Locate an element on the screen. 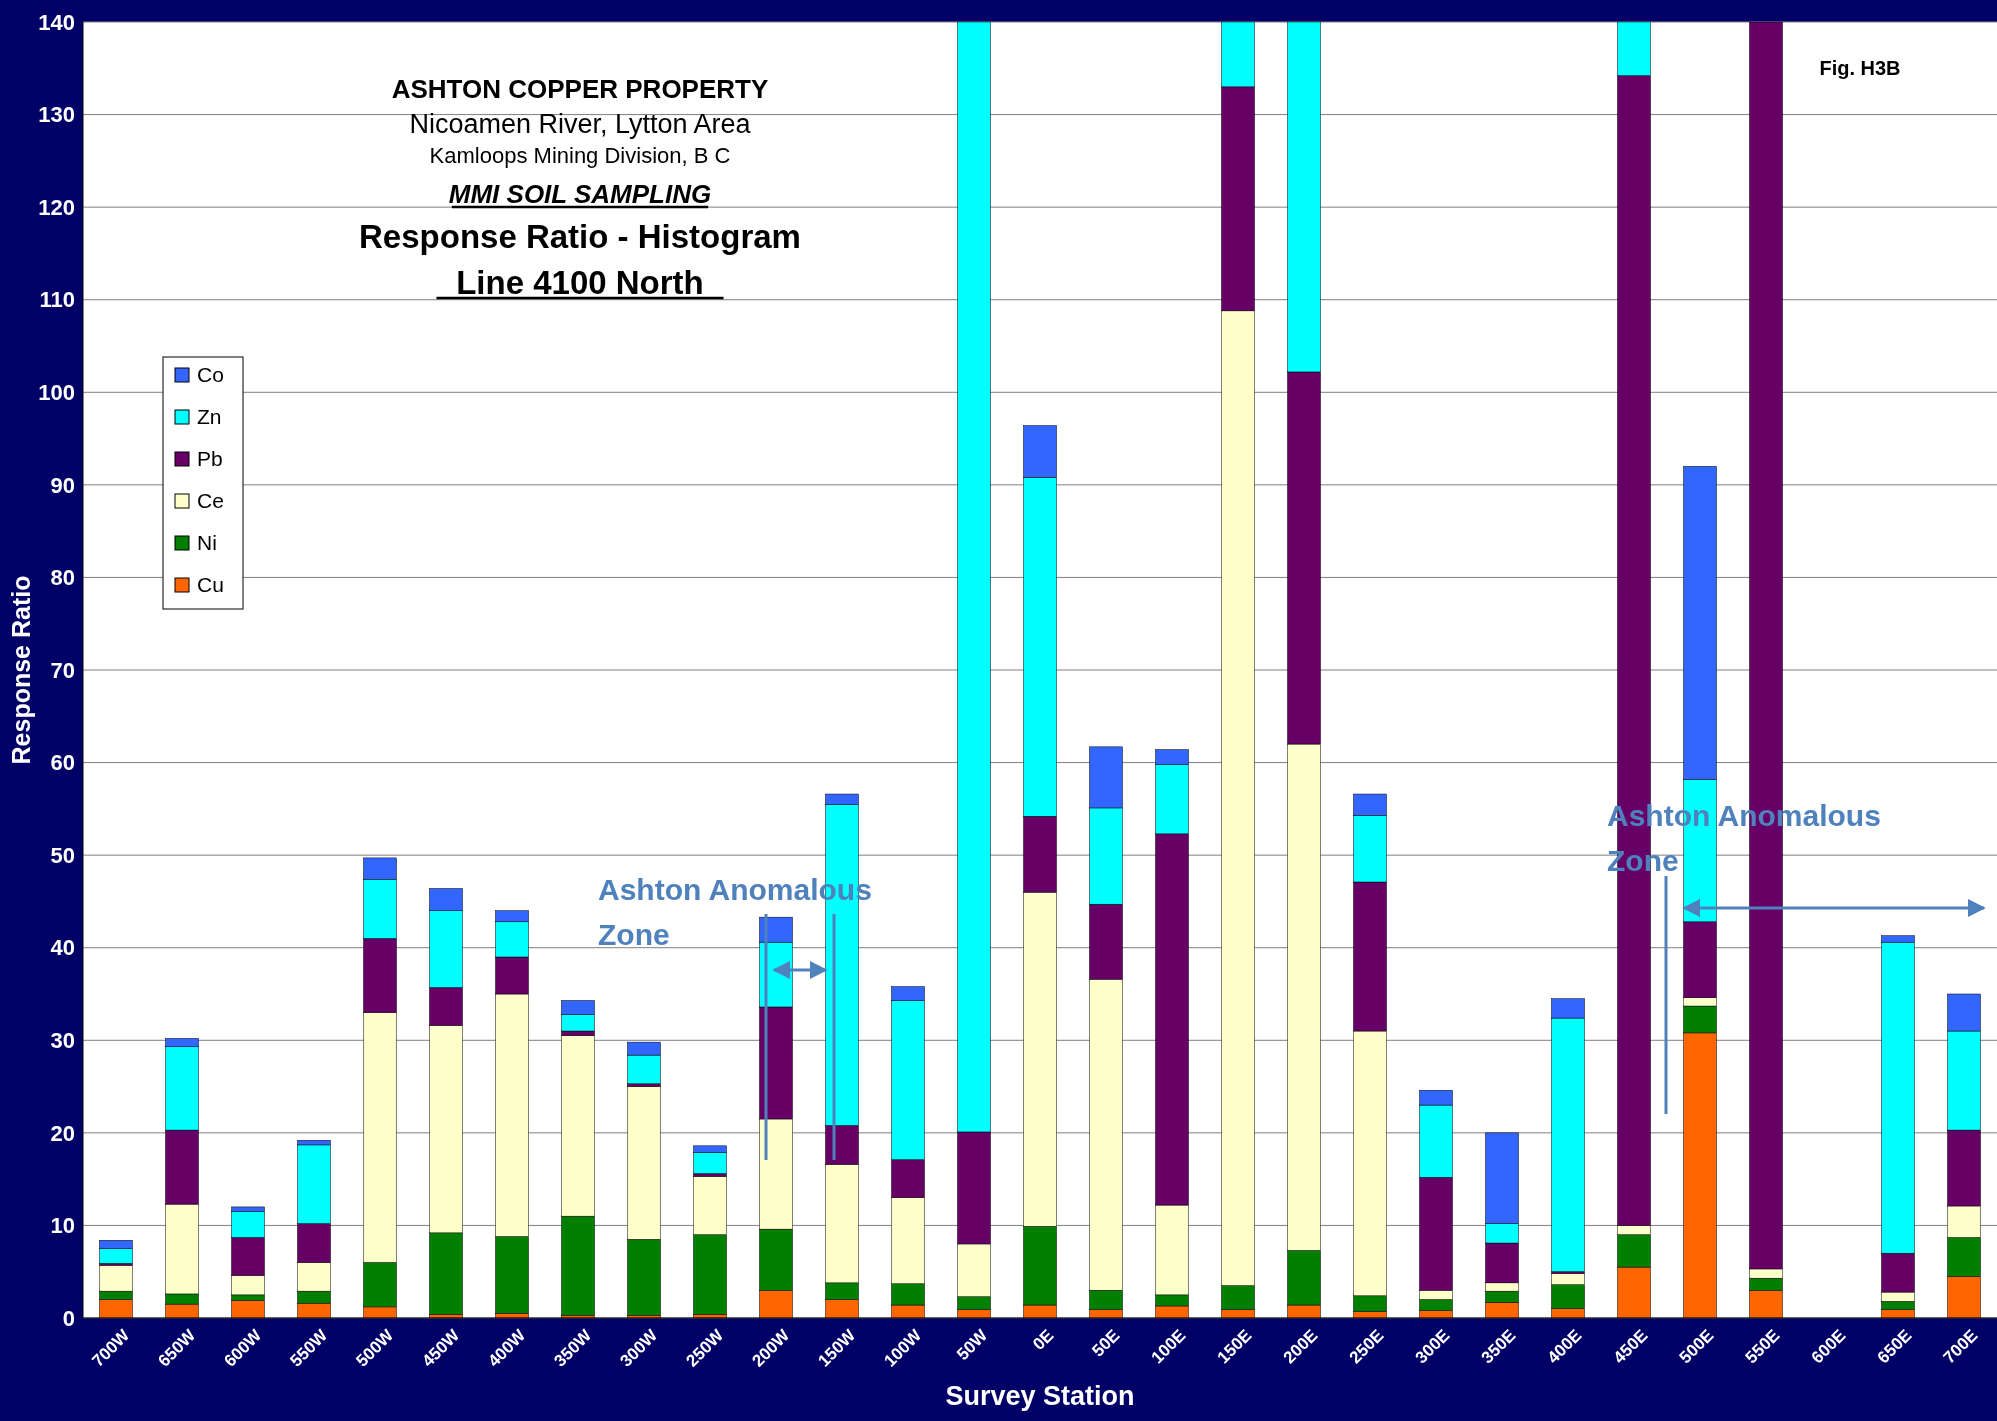  x-tick-label: 50E is located at coordinates (1106, 1343).